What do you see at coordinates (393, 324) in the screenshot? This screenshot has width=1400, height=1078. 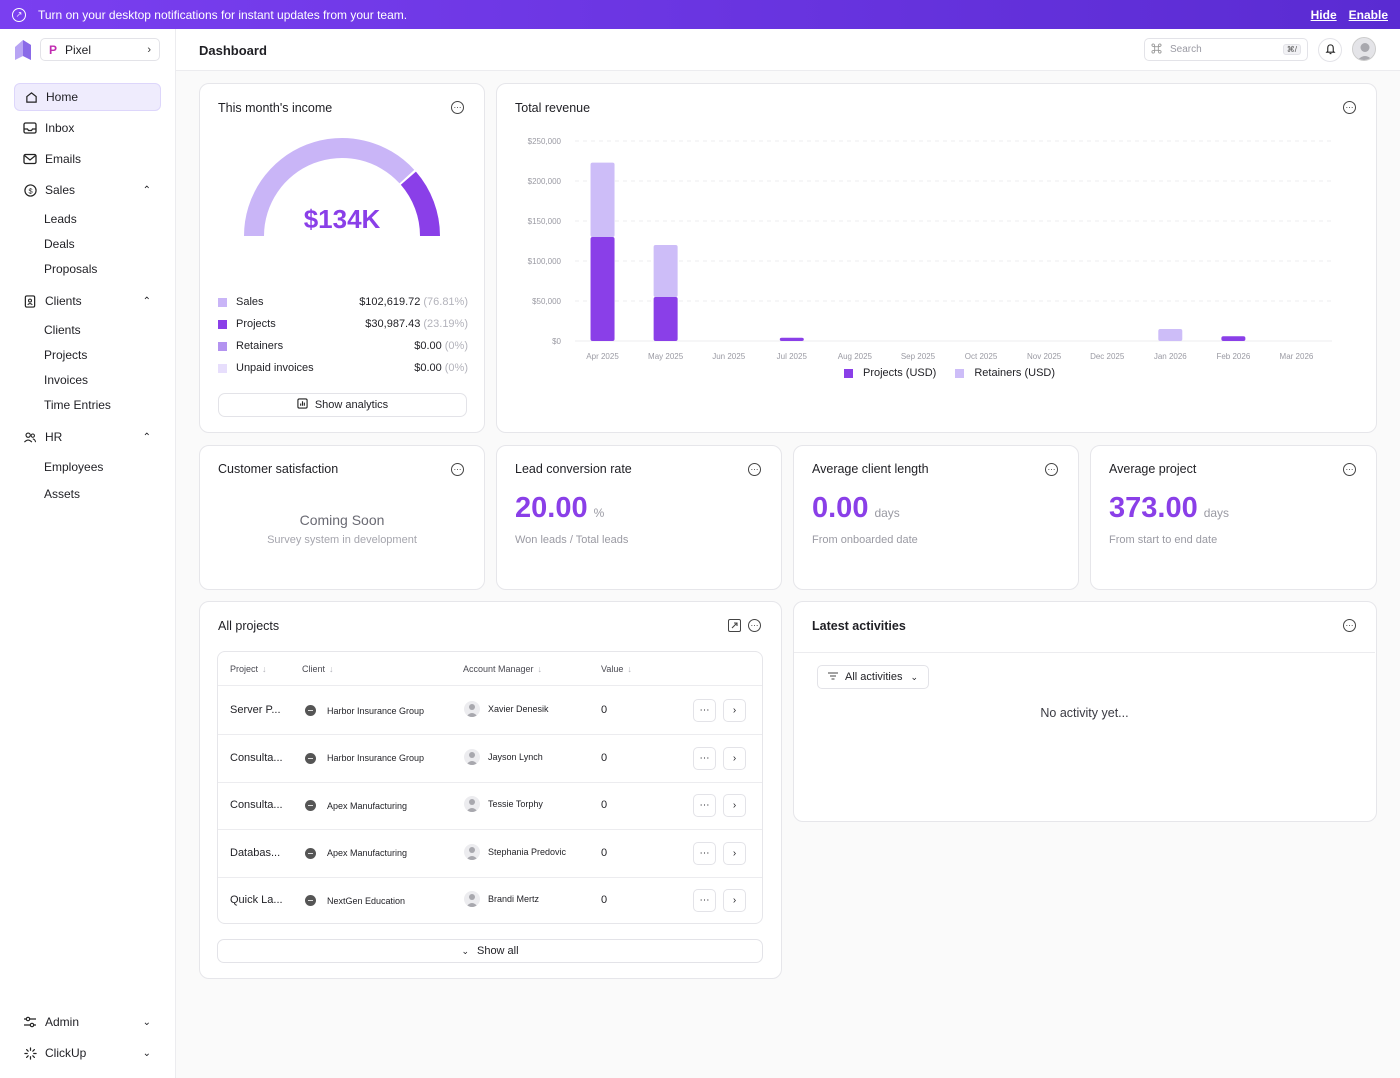 I see `legend-value: $30,987.43` at bounding box center [393, 324].